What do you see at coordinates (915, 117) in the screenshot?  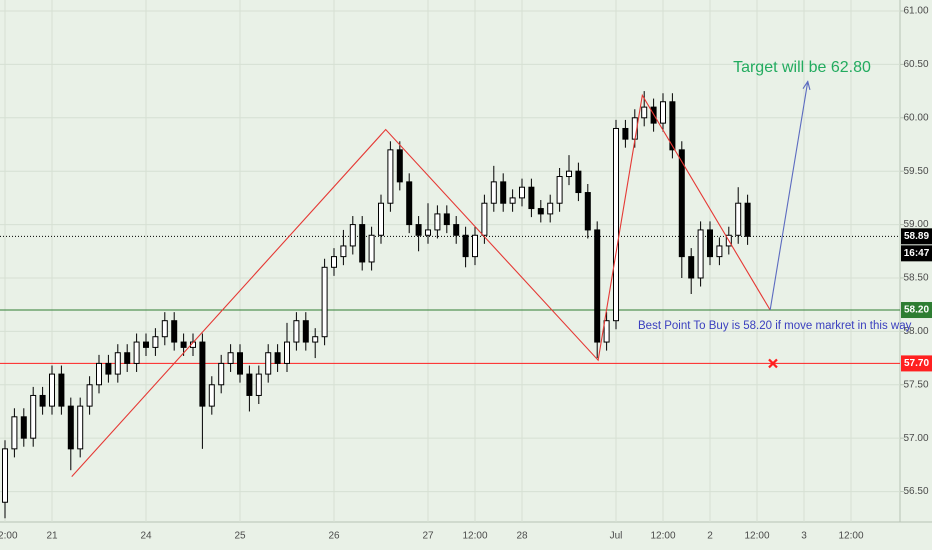 I see `y-tick-label: 60.00` at bounding box center [915, 117].